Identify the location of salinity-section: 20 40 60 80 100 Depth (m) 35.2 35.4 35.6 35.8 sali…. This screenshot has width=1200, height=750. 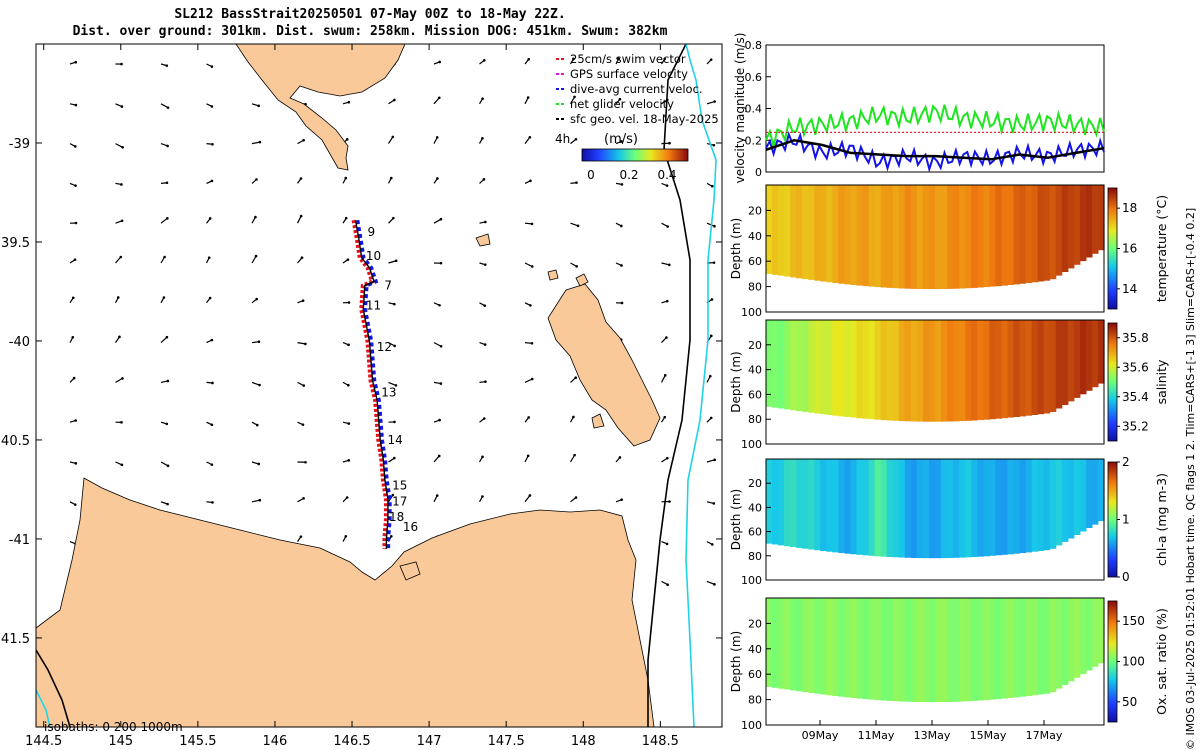
(949, 385).